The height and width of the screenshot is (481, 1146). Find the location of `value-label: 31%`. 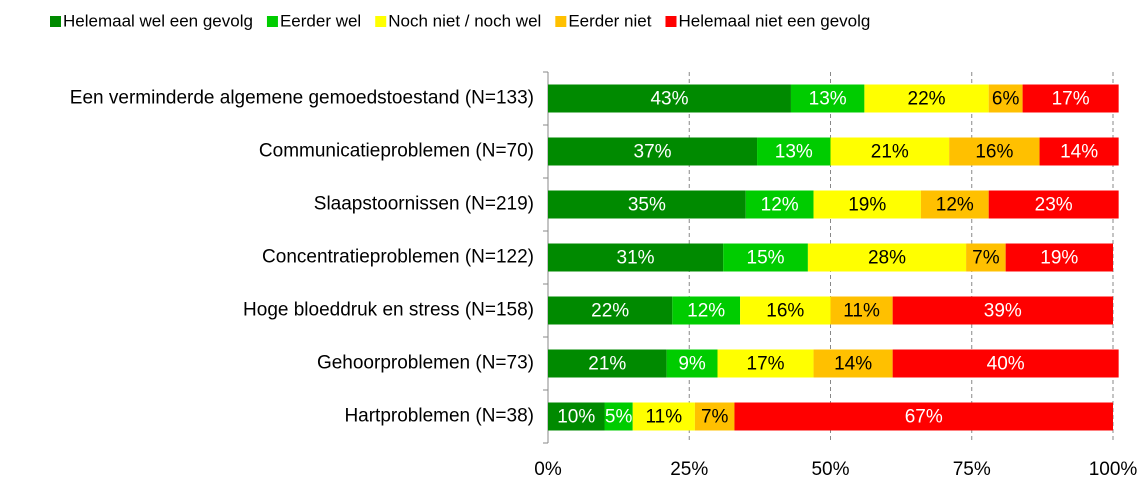

value-label: 31% is located at coordinates (636, 258).